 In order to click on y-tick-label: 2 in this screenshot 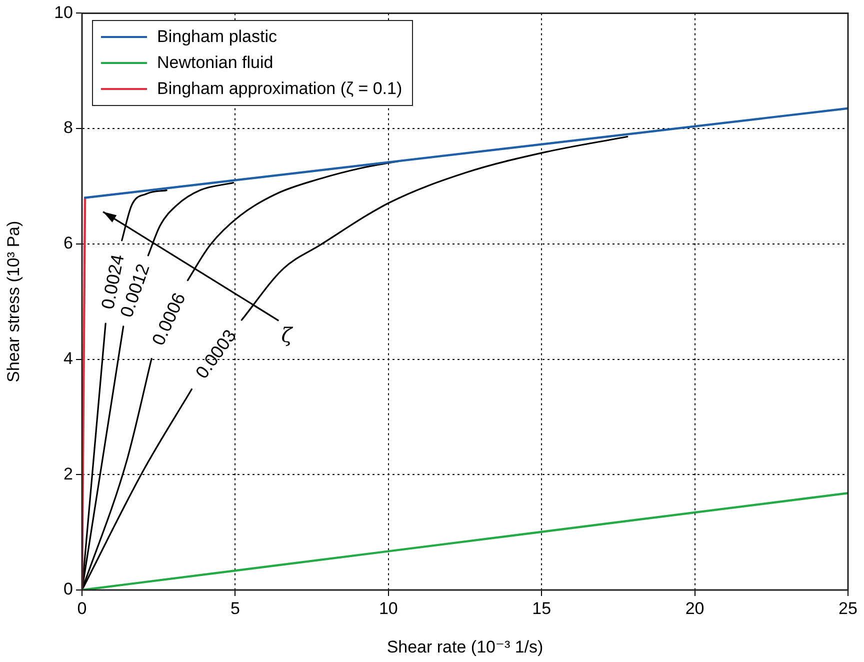, I will do `click(68, 474)`.